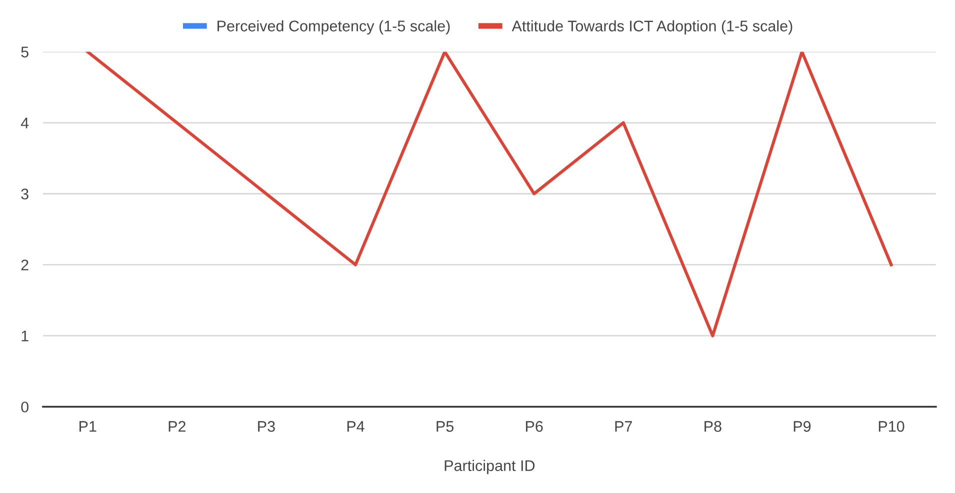  I want to click on y-tick-label: 3, so click(24, 194).